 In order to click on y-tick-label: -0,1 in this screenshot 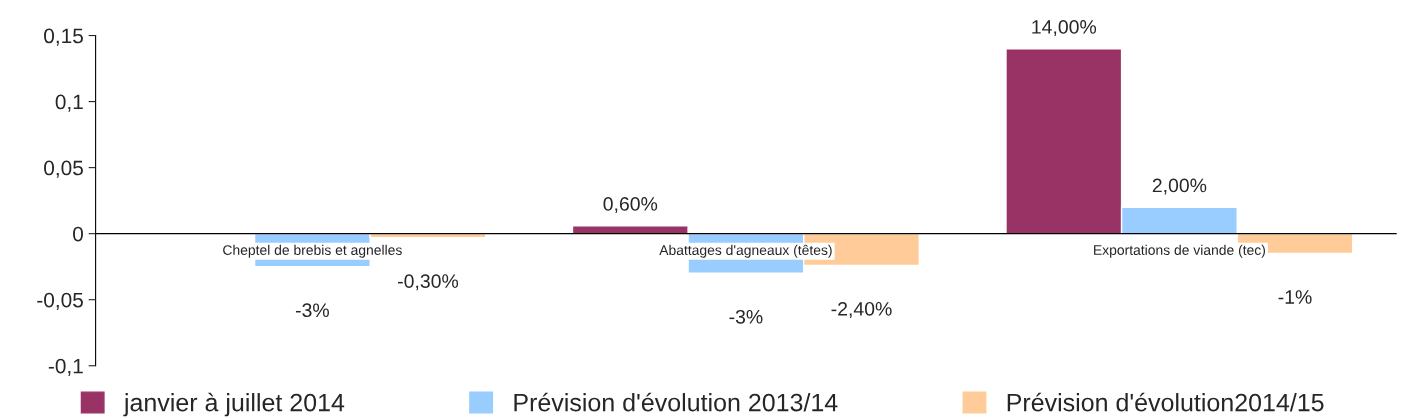, I will do `click(65, 367)`.